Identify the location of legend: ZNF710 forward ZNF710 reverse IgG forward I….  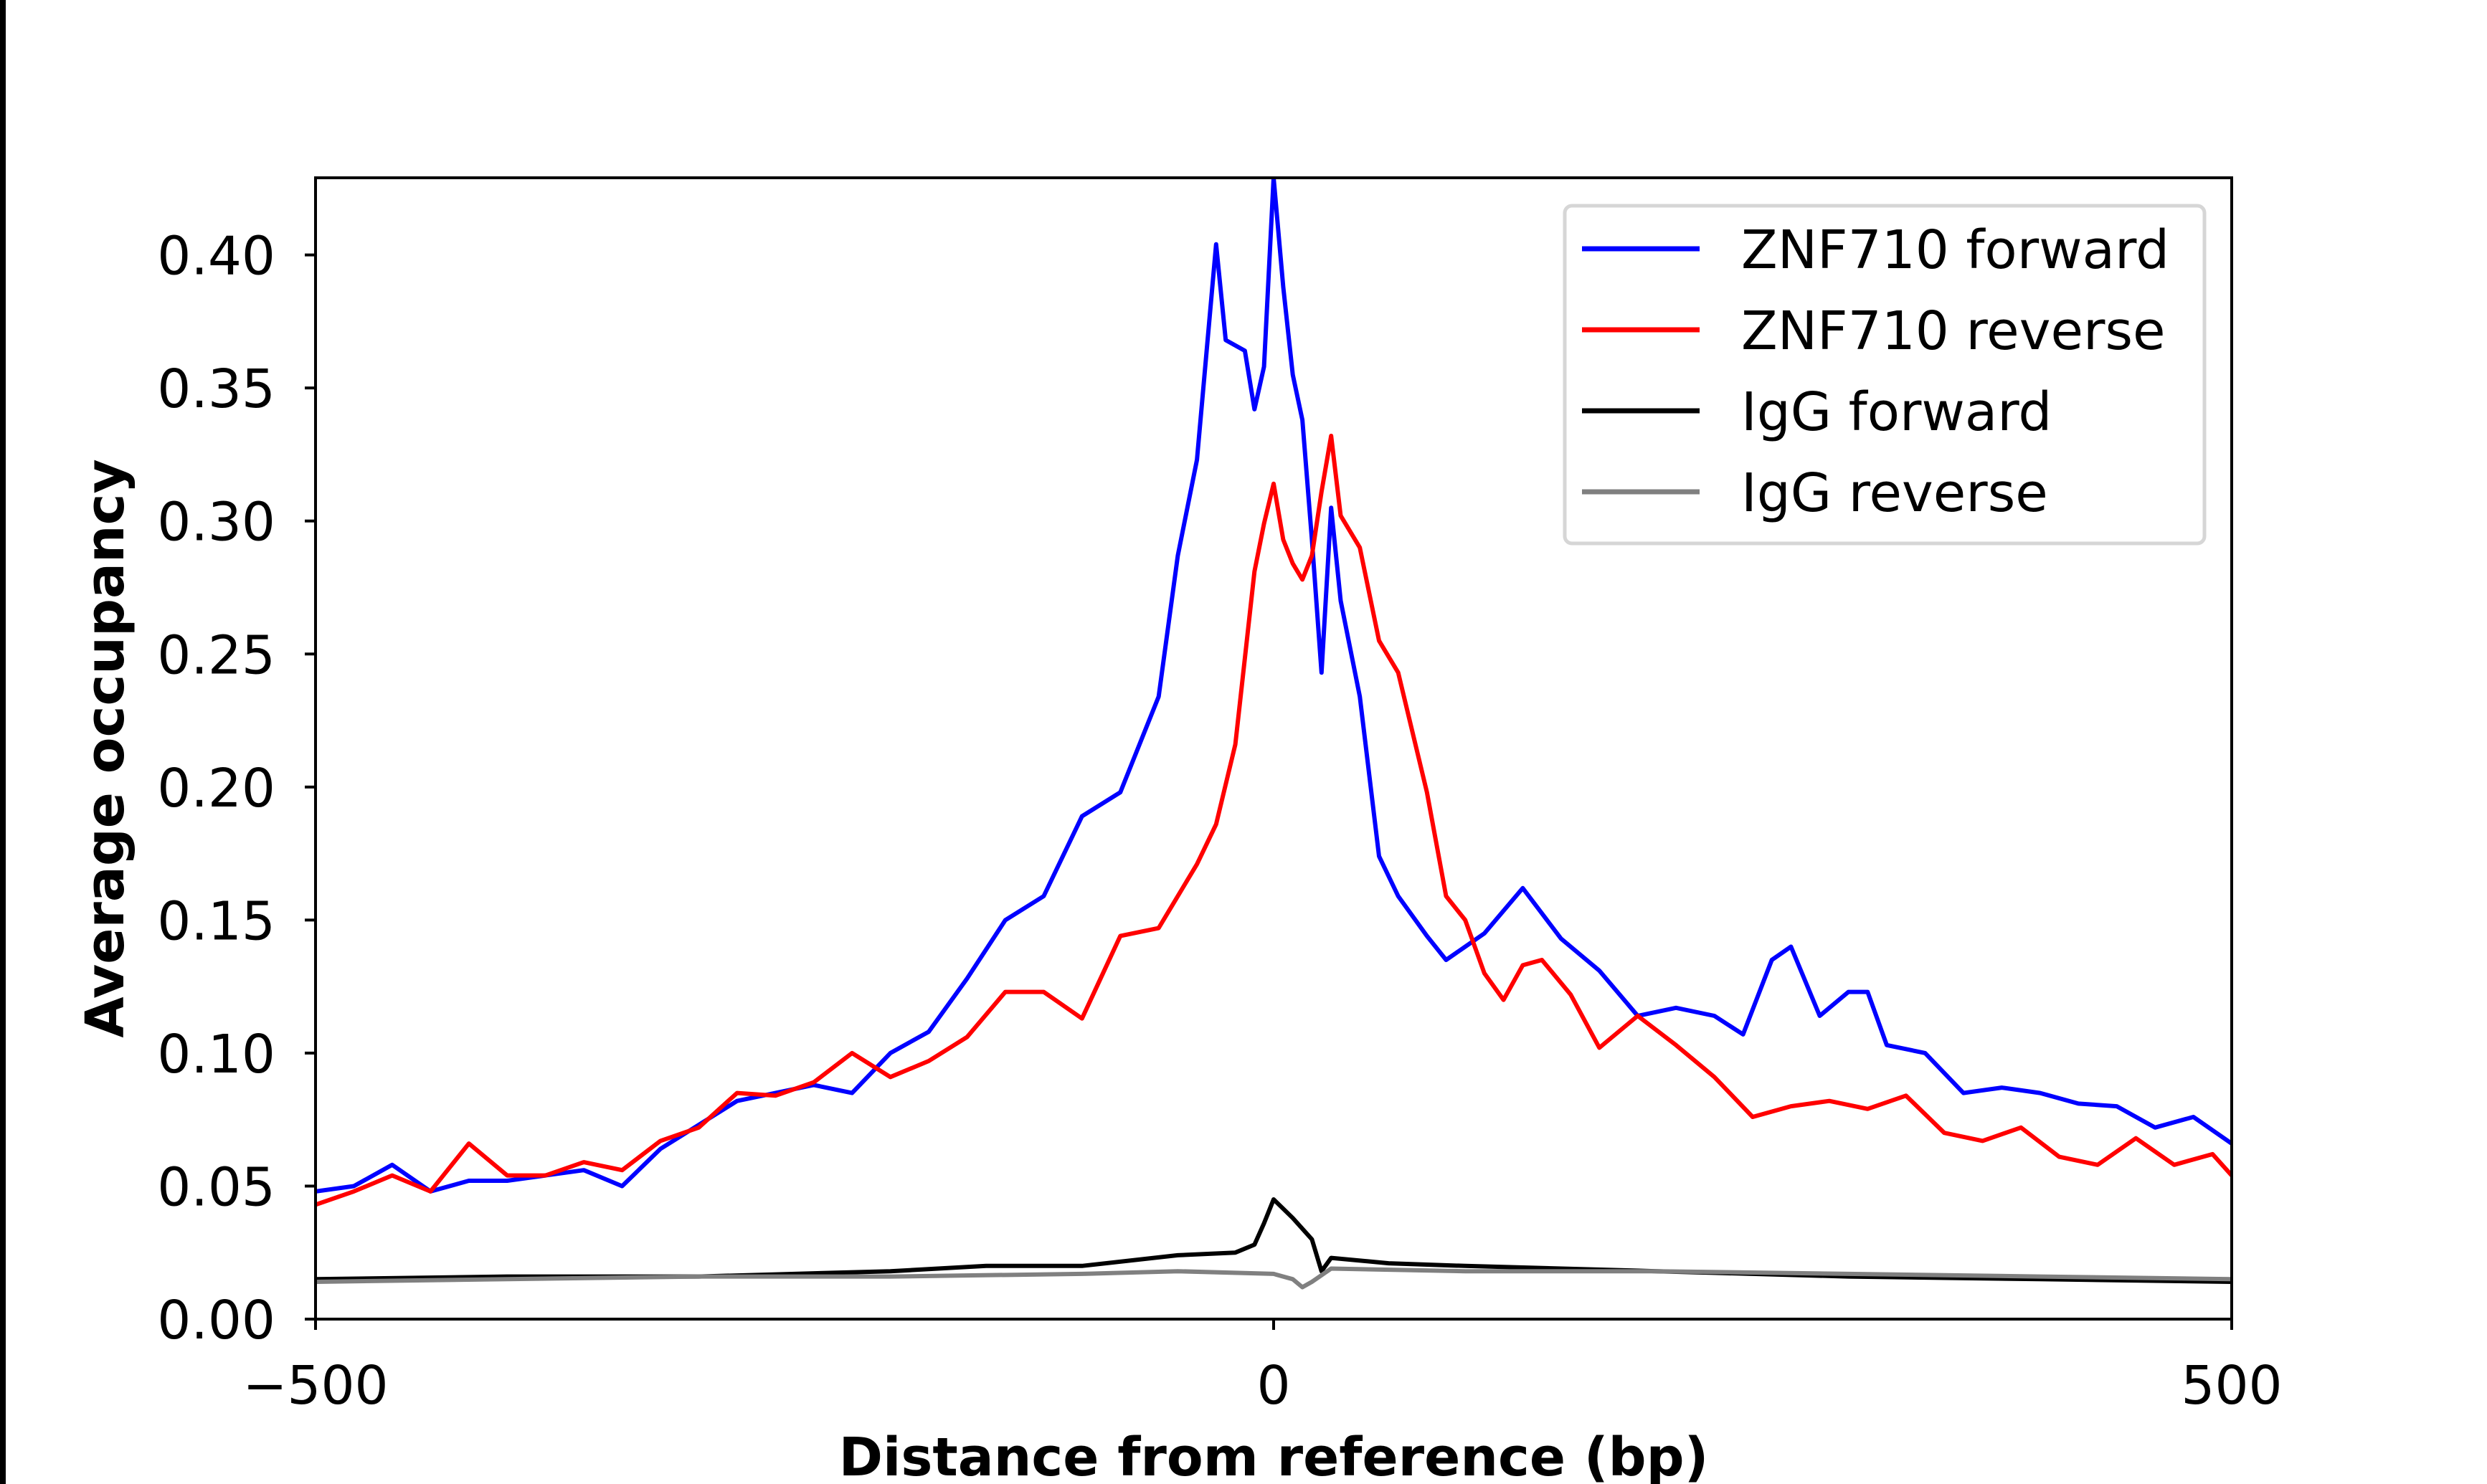
(1885, 375).